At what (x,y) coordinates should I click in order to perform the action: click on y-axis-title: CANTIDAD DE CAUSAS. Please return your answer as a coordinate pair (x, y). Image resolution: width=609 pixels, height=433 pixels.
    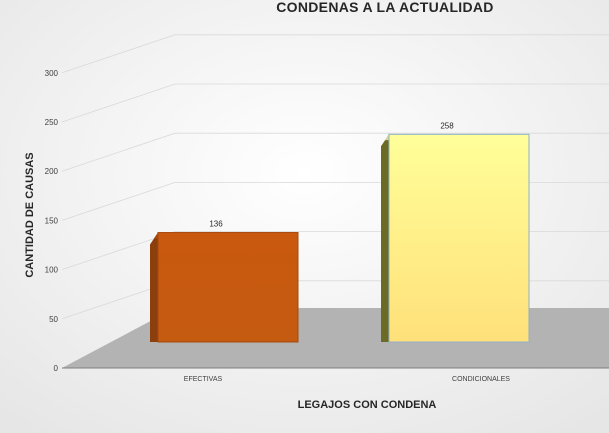
    Looking at the image, I should click on (30, 214).